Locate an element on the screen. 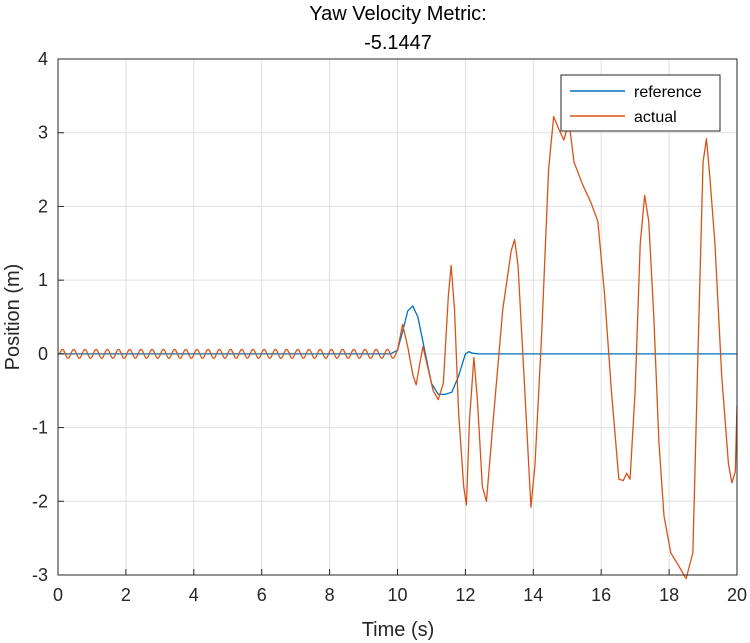 The height and width of the screenshot is (643, 750). y-tick-label: -1 is located at coordinates (40, 428).